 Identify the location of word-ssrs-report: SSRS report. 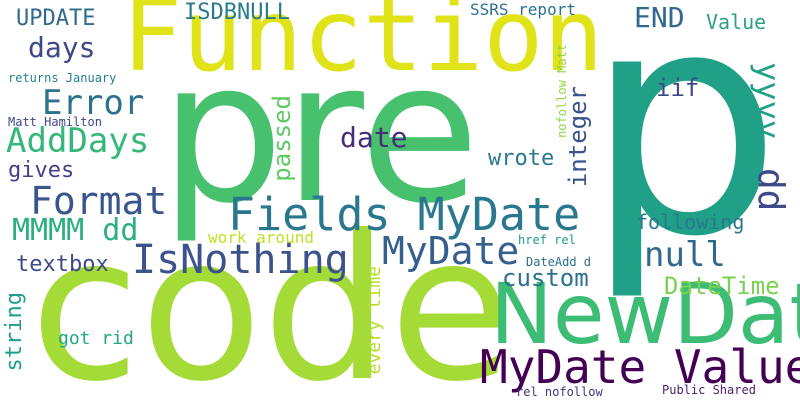
(523, 9).